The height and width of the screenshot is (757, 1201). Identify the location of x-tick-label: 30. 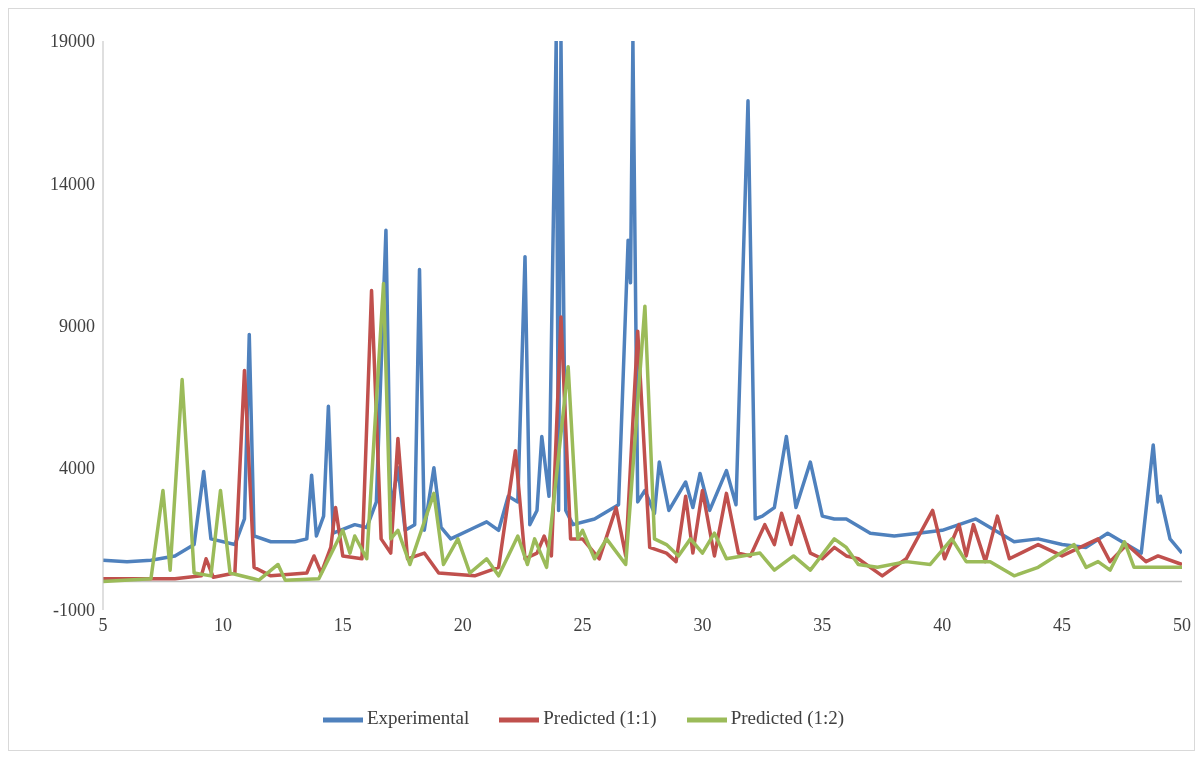
(702, 624).